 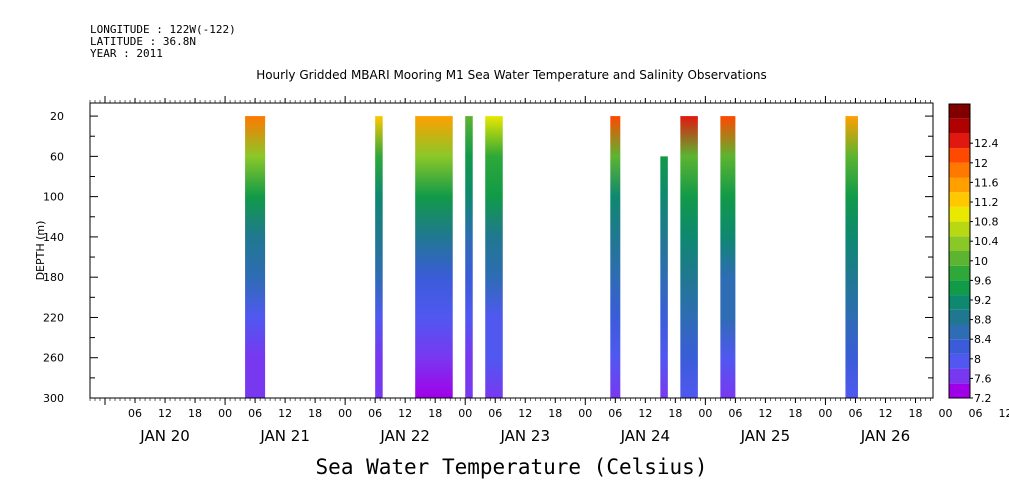 What do you see at coordinates (983, 300) in the screenshot?
I see `colorbar-label: 9.2` at bounding box center [983, 300].